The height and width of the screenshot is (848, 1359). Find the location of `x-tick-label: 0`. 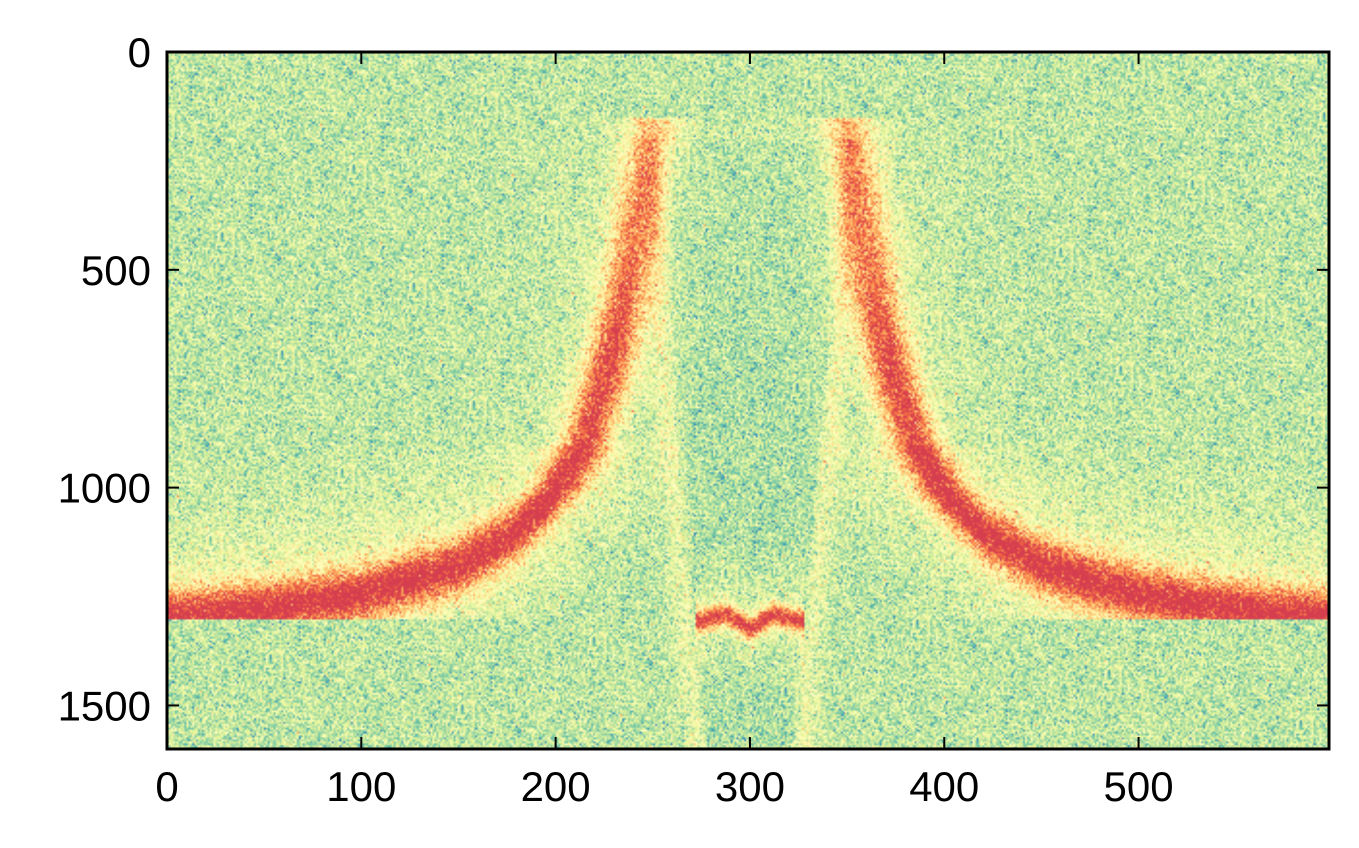

x-tick-label: 0 is located at coordinates (166, 786).